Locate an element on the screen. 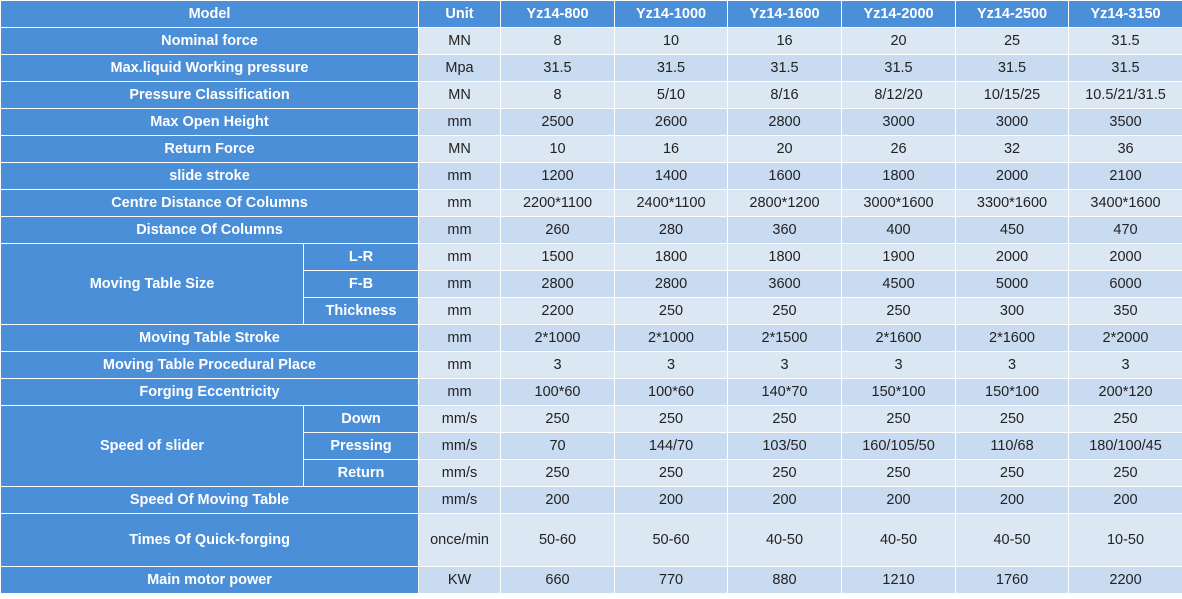  value-cell: 1500 is located at coordinates (558, 257).